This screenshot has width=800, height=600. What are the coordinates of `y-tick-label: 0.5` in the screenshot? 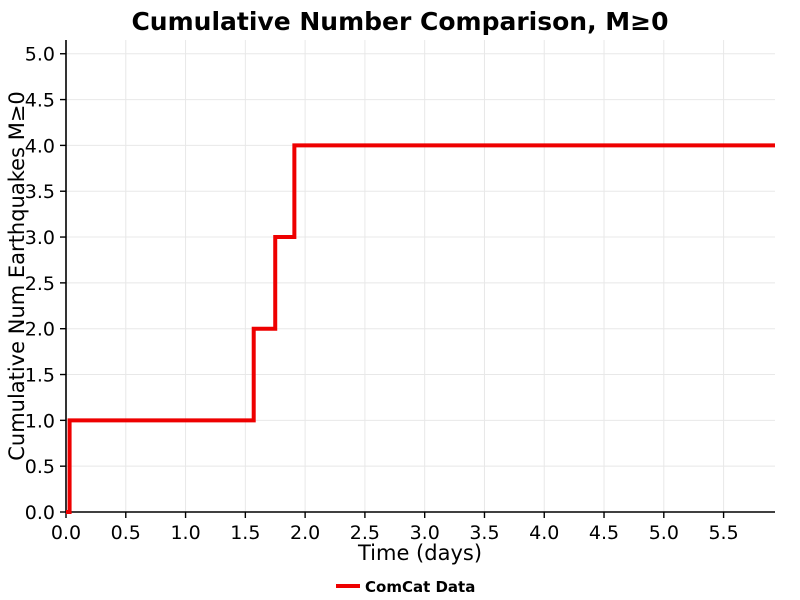 It's located at (40, 467).